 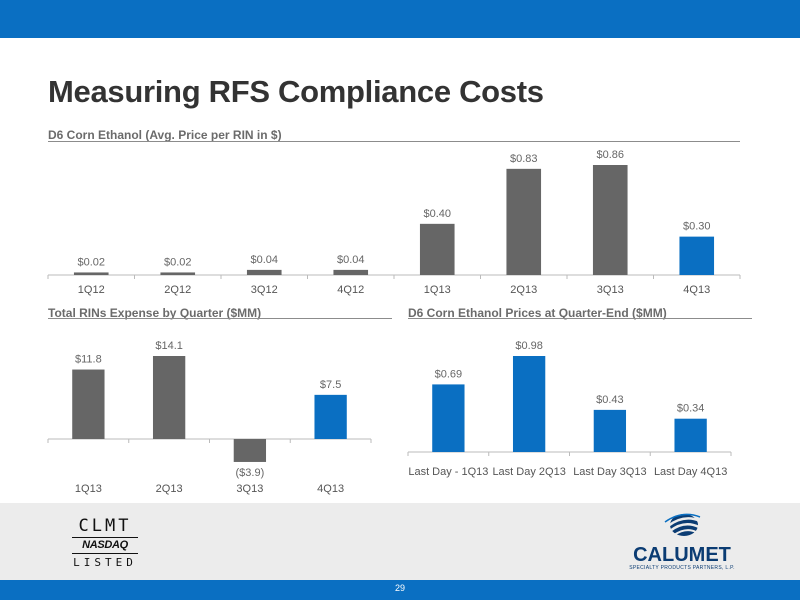 I want to click on data-label: $11.8, so click(x=88, y=360).